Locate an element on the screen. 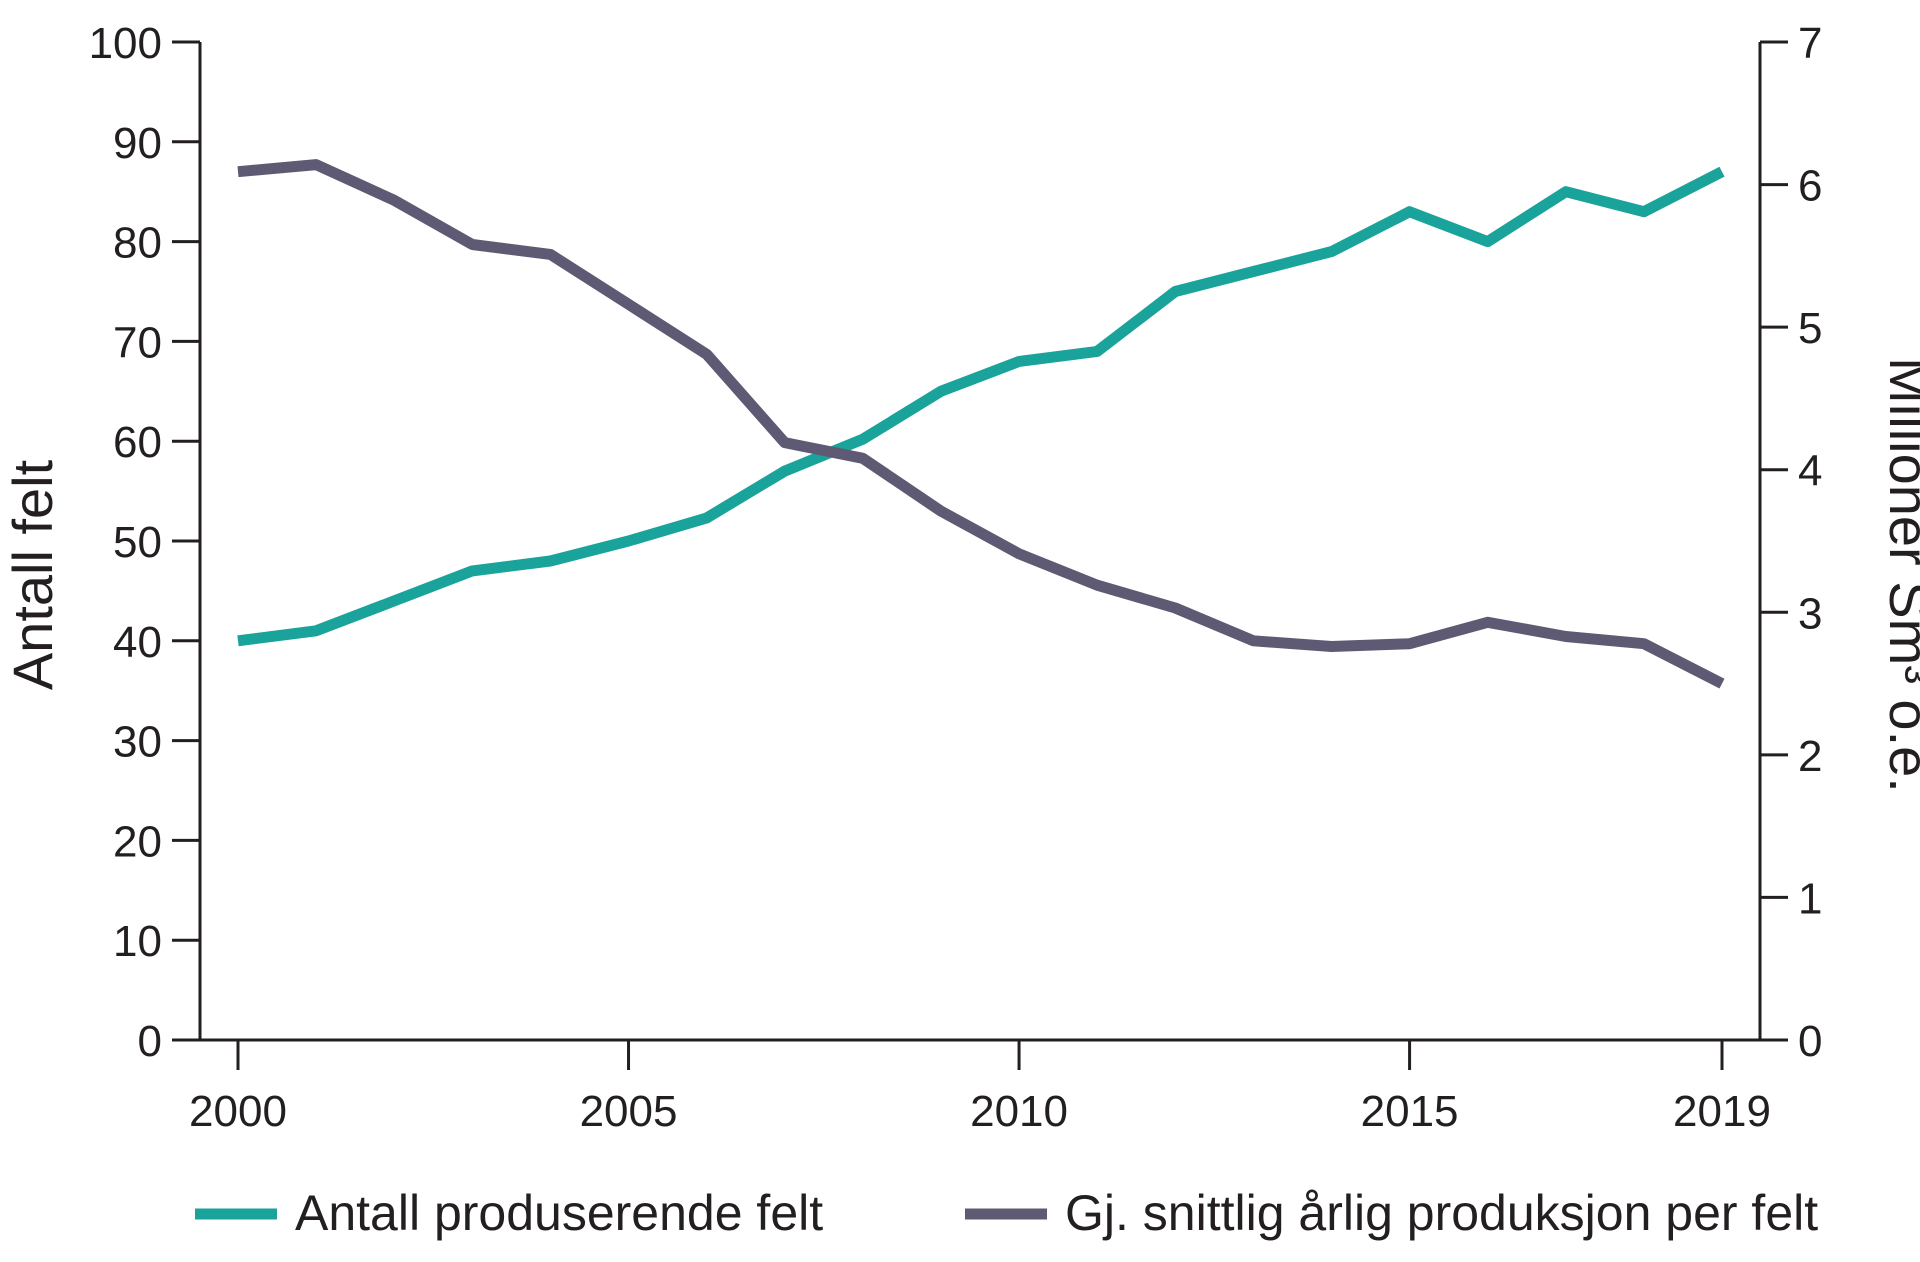 This screenshot has height=1262, width=1920. x-tick-label: 2010 is located at coordinates (1019, 1111).